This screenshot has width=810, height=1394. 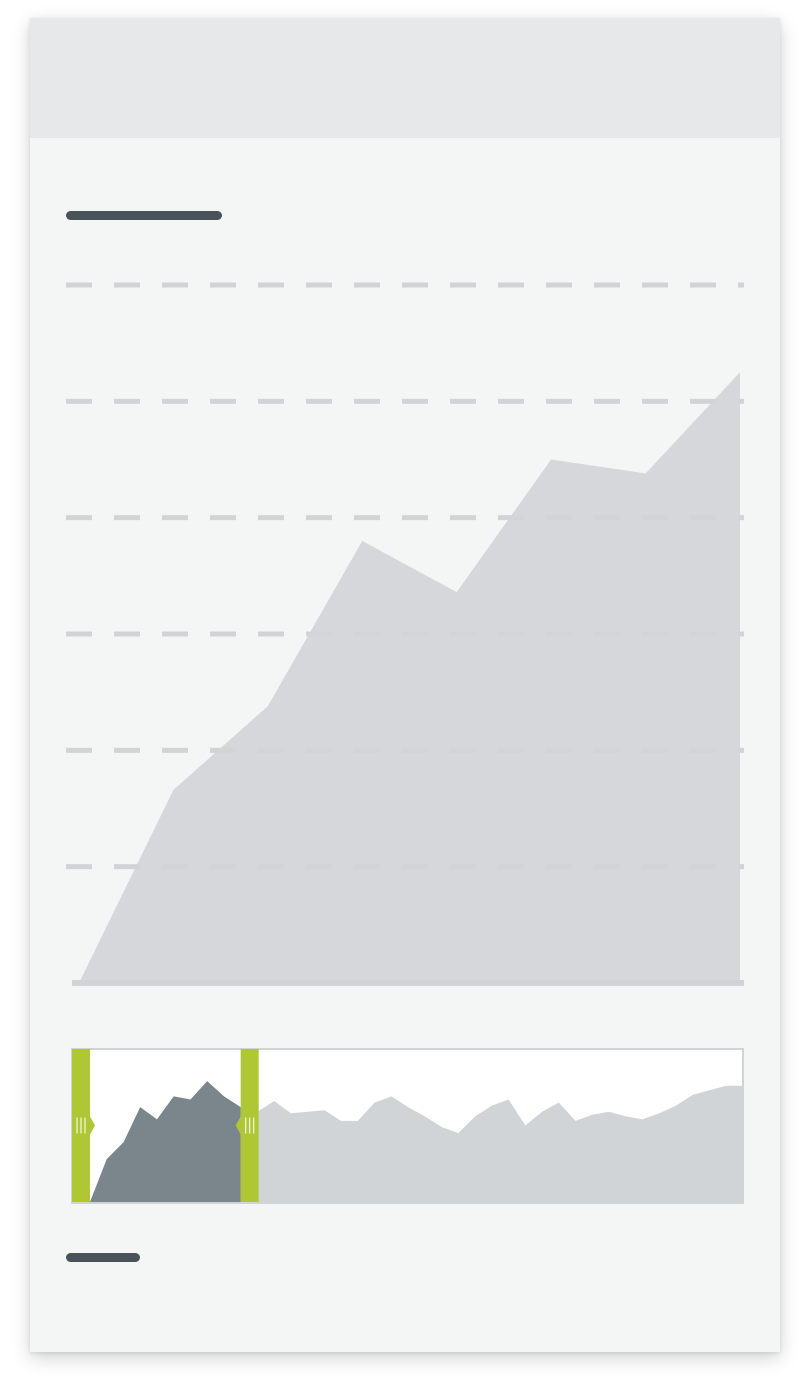 What do you see at coordinates (83, 1125) in the screenshot?
I see `navigator-handle-left` at bounding box center [83, 1125].